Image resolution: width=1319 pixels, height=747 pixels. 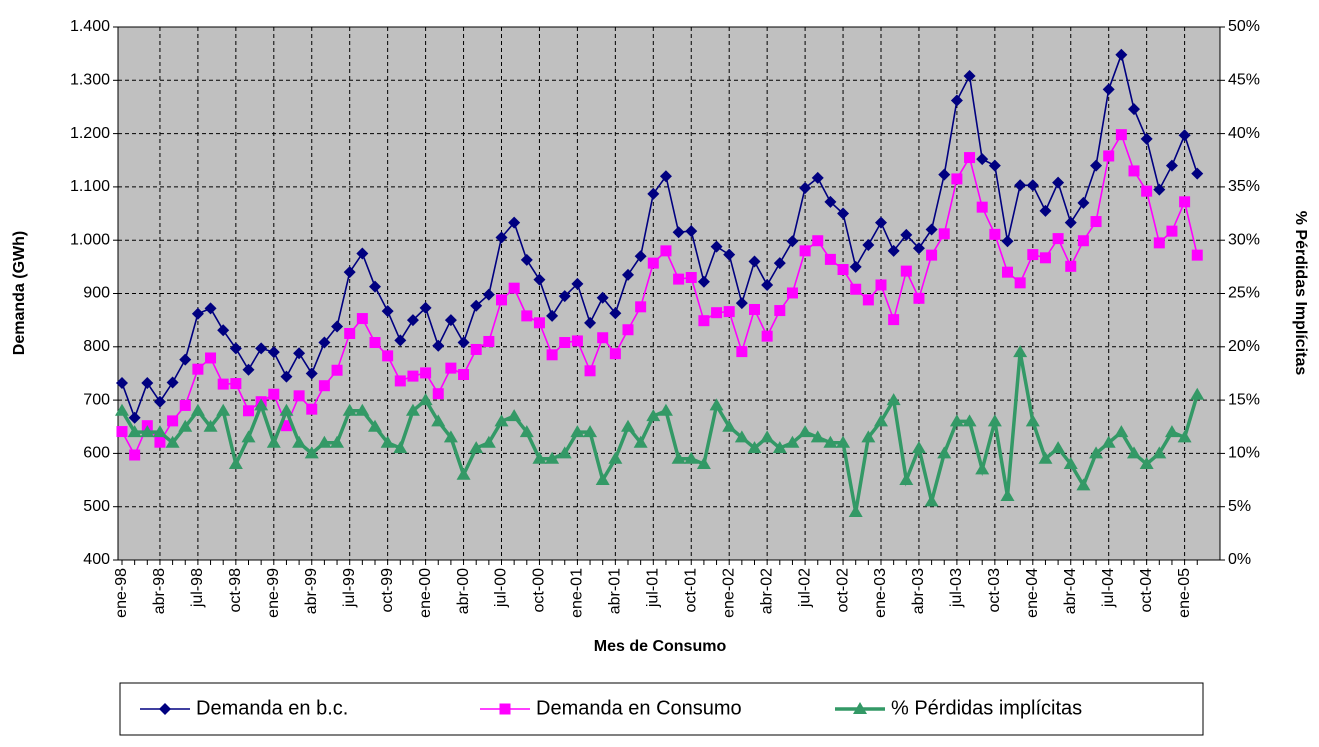 I want to click on x-tick-label: oct-99, so click(x=387, y=590).